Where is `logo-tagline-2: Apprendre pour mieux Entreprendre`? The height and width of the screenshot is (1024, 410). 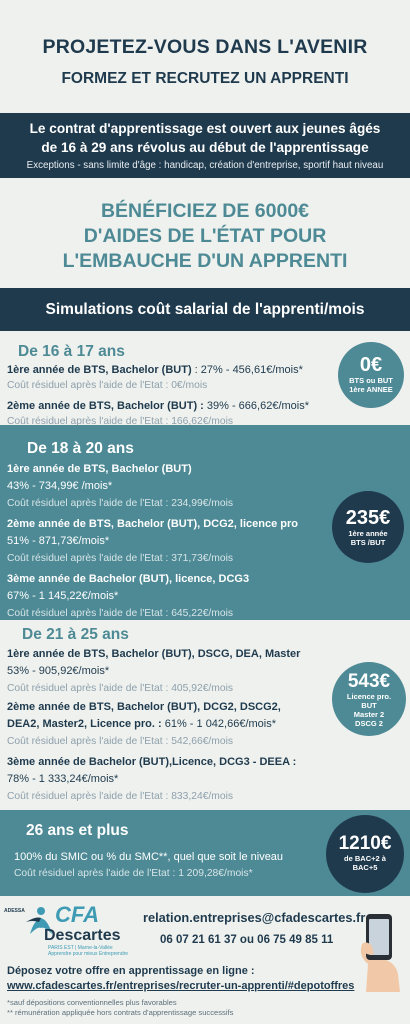 logo-tagline-2: Apprendre pour mieux Entreprendre is located at coordinates (88, 954).